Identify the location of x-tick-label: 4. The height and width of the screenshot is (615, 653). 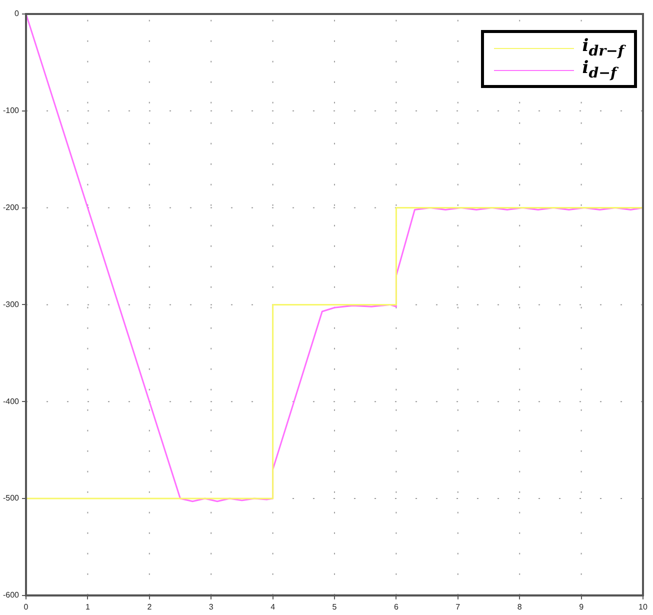
(273, 607).